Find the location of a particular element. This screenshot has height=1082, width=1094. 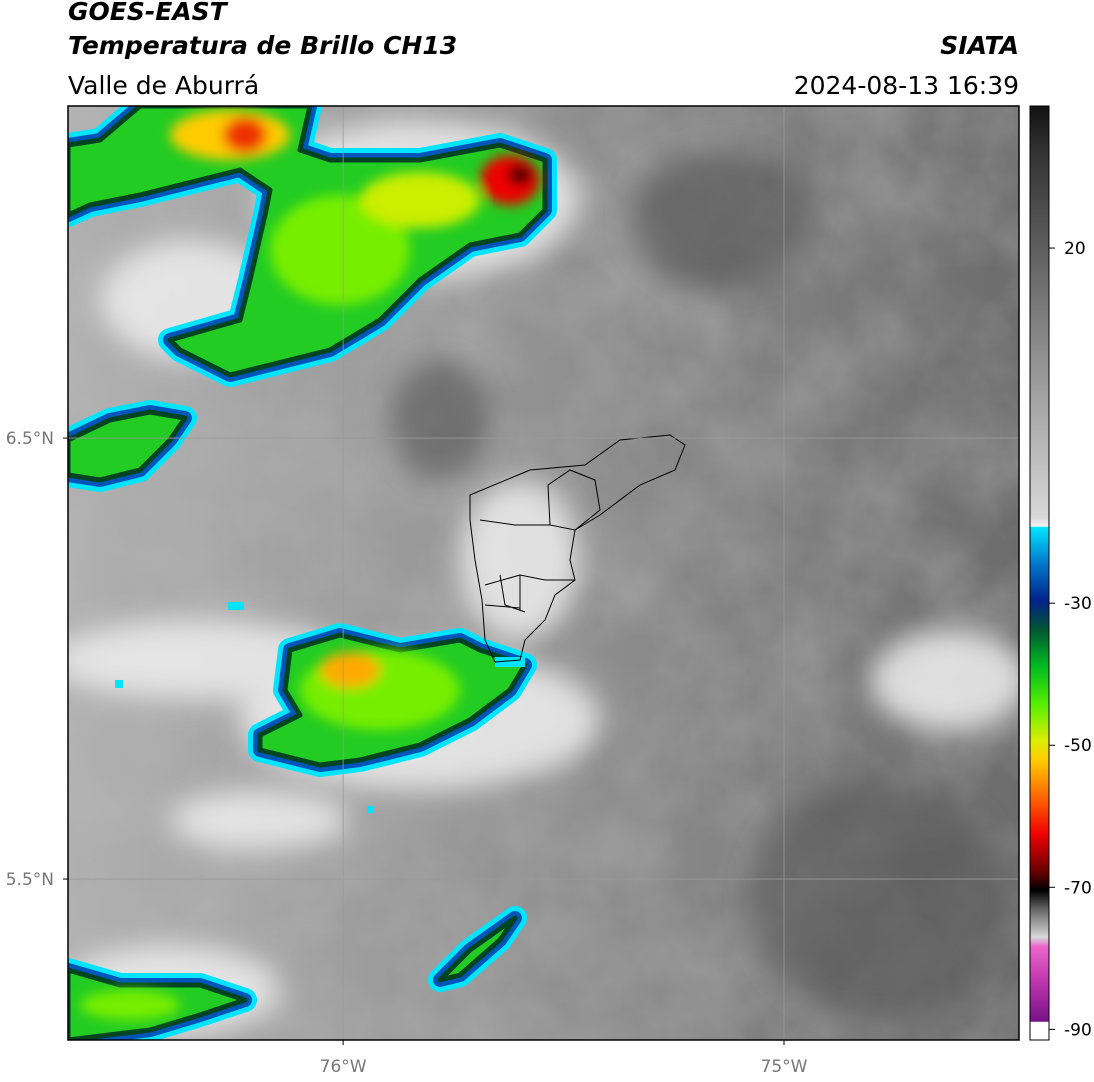

x-tick-label: 76°W is located at coordinates (343, 1067).